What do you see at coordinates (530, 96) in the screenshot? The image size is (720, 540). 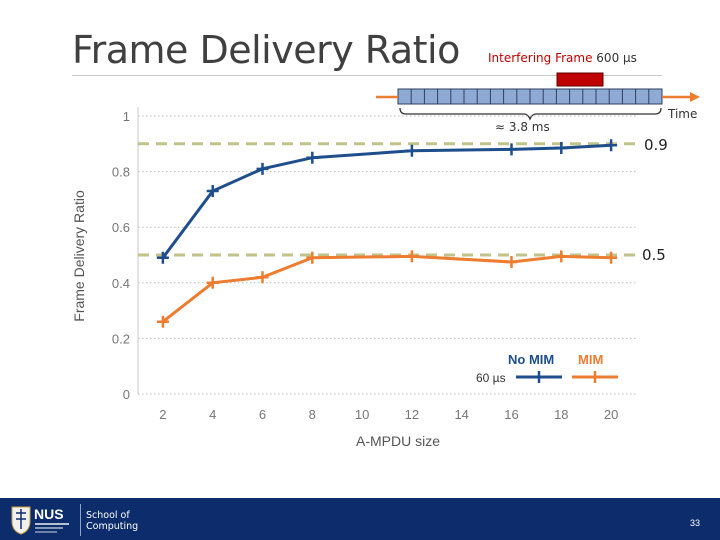 I see `ampdu-subframes` at bounding box center [530, 96].